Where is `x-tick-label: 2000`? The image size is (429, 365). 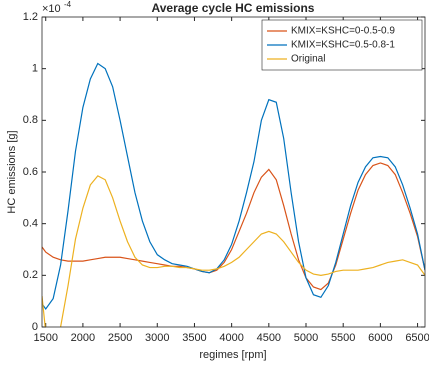 x-tick-label: 2000 is located at coordinates (83, 338).